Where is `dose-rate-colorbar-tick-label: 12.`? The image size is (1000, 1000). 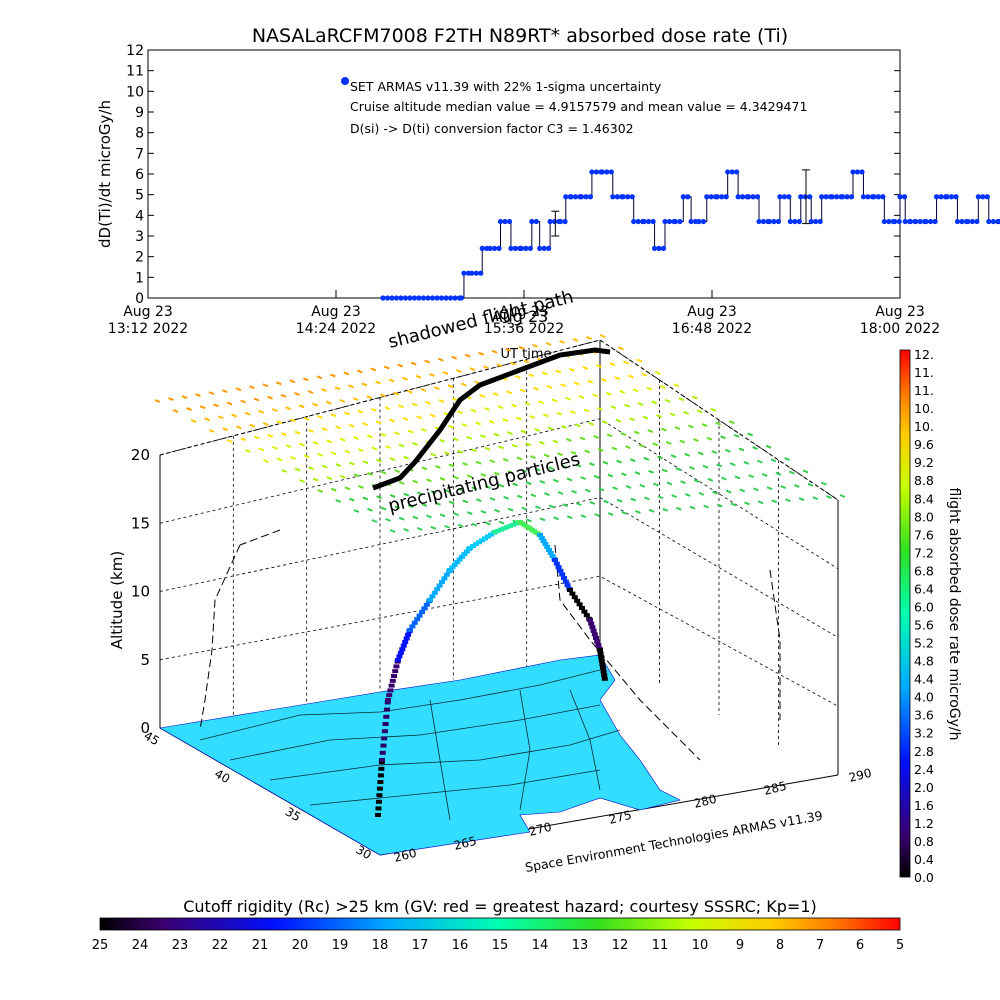 dose-rate-colorbar-tick-label: 12. is located at coordinates (924, 354).